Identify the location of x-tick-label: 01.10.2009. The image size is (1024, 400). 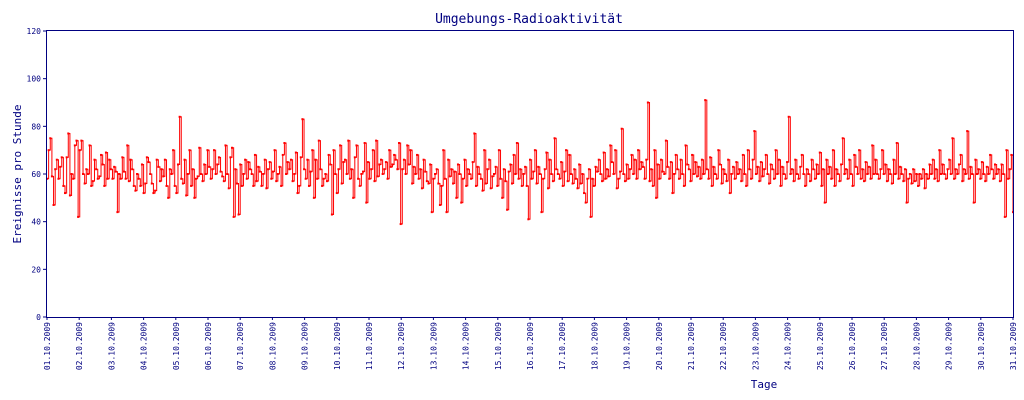
(47, 346).